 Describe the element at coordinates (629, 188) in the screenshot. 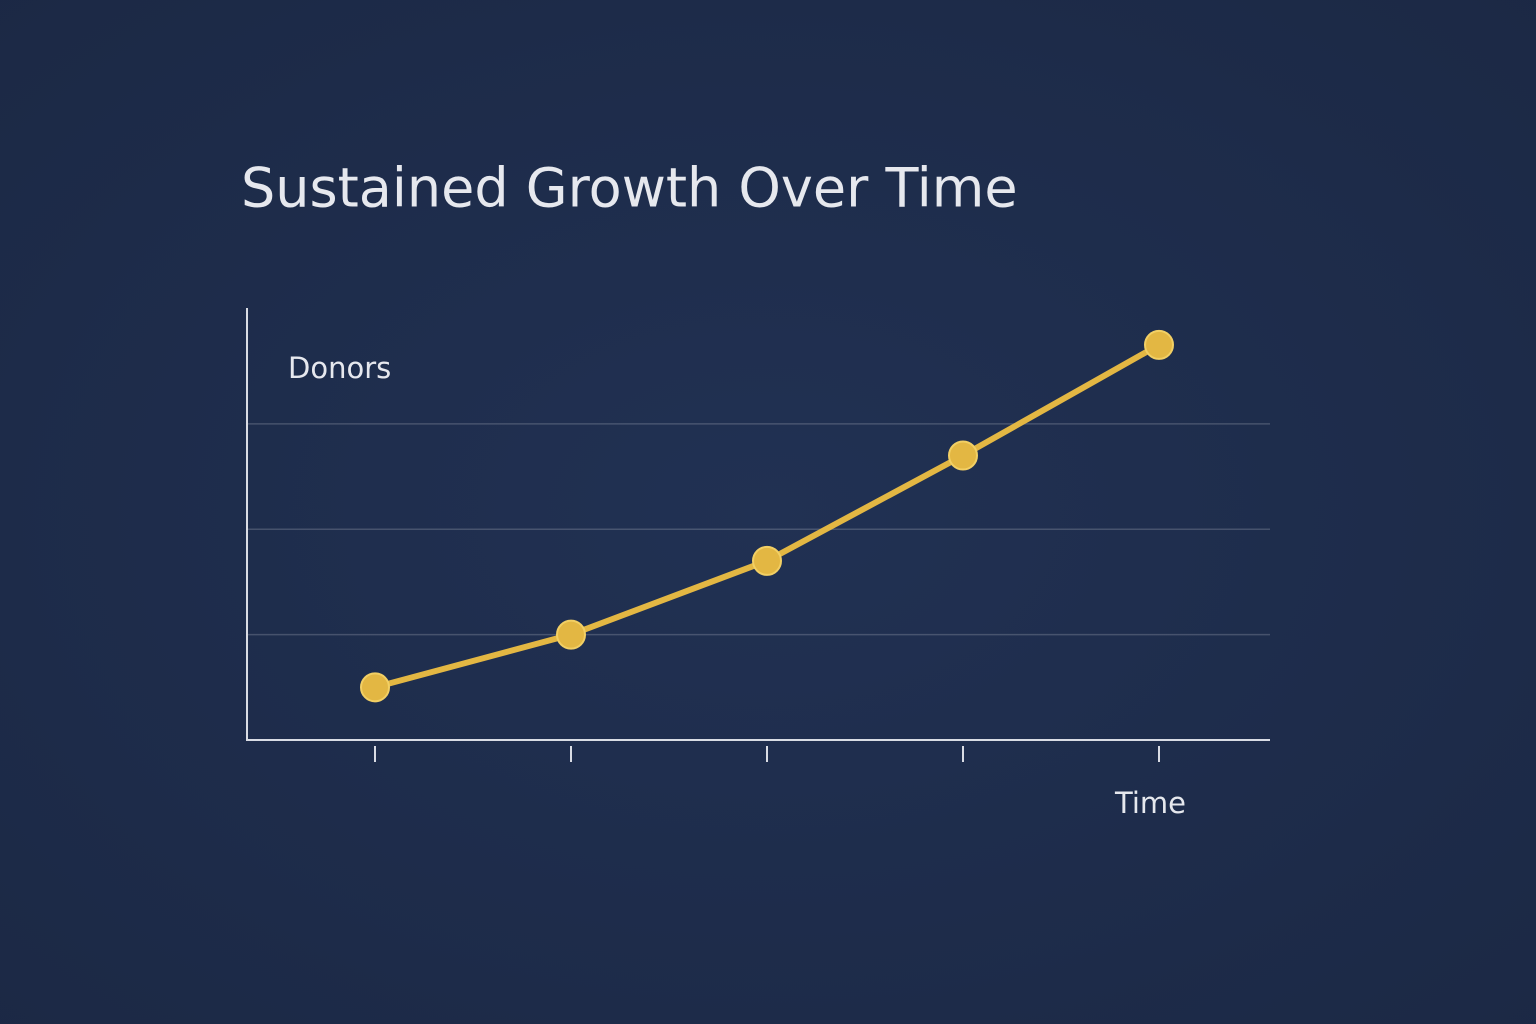

I see `chart-title: Sustained Growth Over Time` at that location.